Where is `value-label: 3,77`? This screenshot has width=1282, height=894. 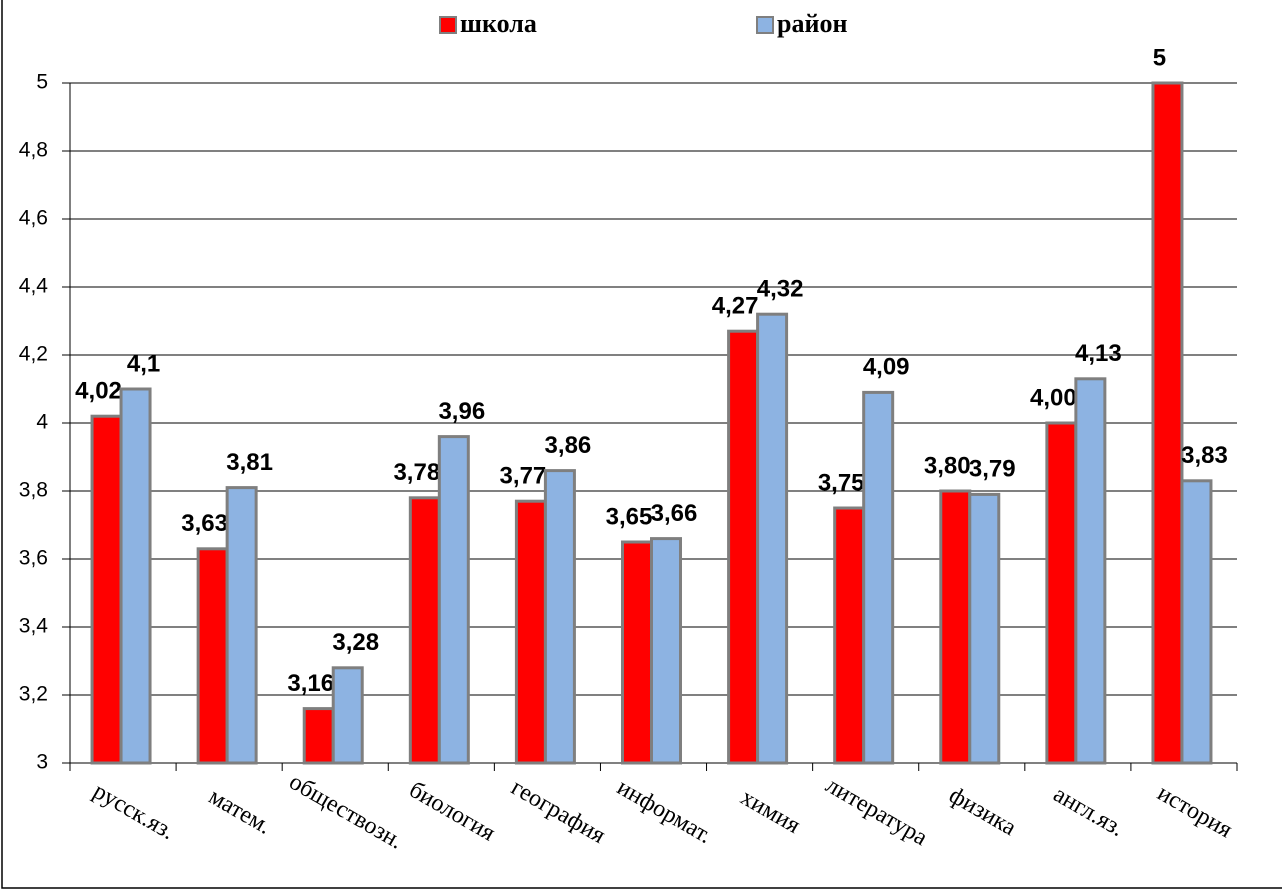
value-label: 3,77 is located at coordinates (523, 476).